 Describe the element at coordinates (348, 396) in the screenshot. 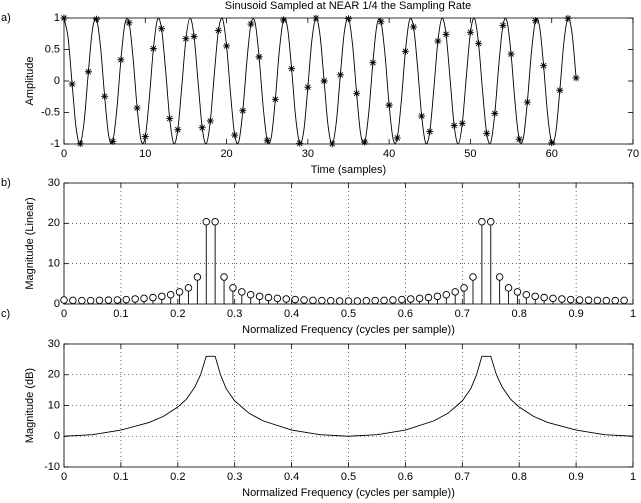

I see `line` at that location.